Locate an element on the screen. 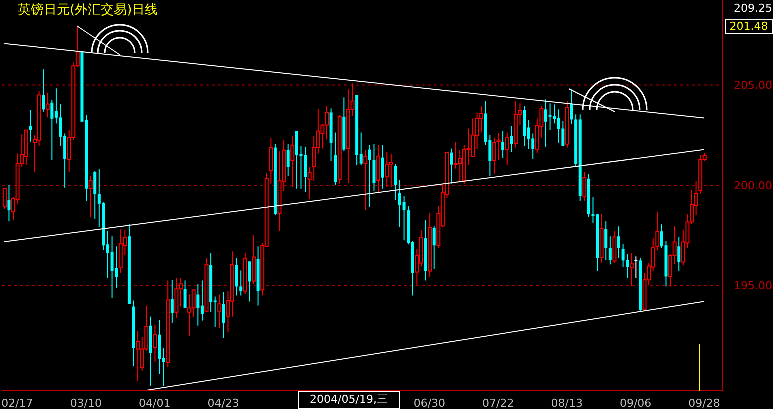 This screenshot has height=409, width=773. y-tick-label: 205.00 is located at coordinates (753, 85).